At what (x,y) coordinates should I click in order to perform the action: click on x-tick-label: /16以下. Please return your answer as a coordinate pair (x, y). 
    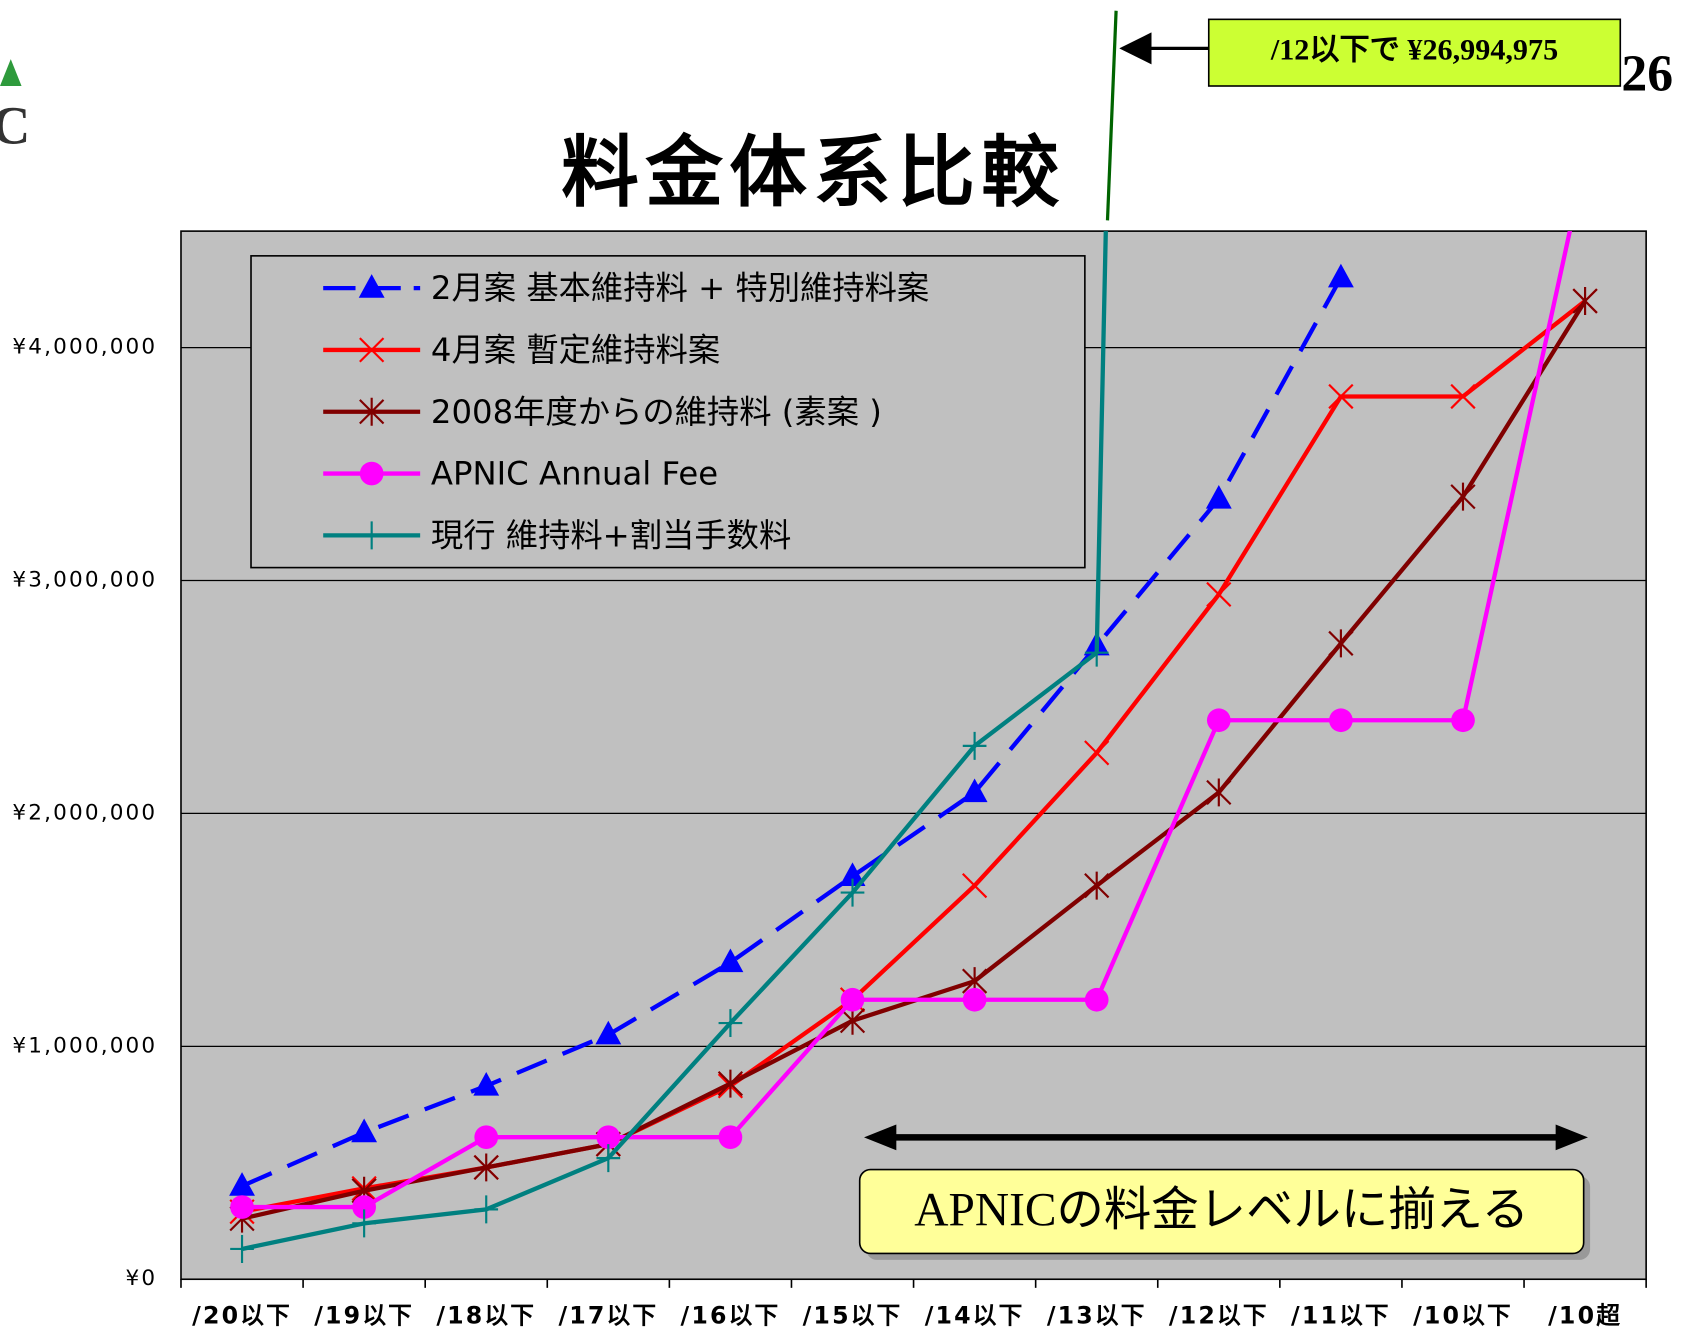
    Looking at the image, I should click on (731, 1315).